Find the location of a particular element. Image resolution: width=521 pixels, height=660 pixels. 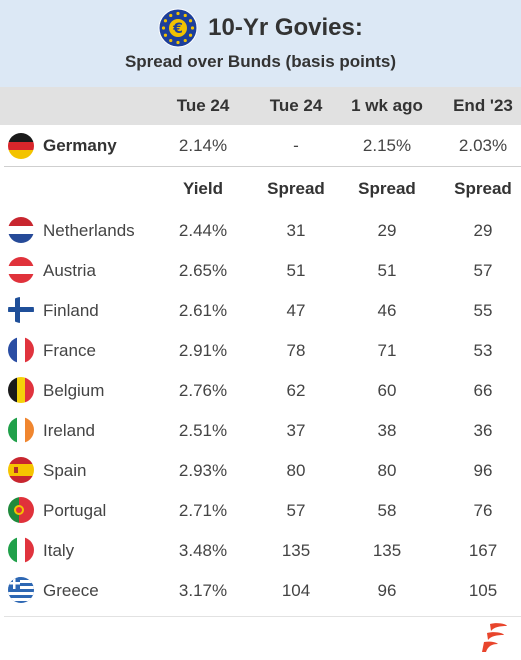

benchmark-spread: - is located at coordinates (296, 145).